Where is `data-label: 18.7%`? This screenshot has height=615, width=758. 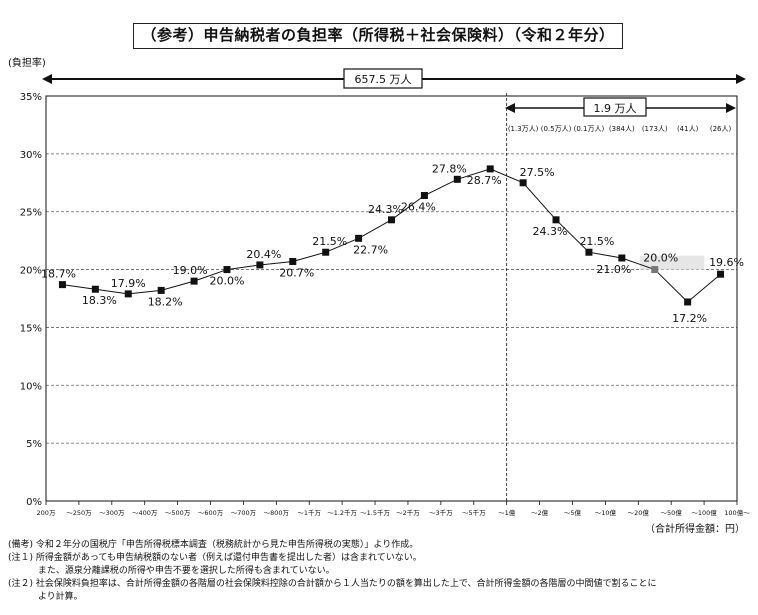
data-label: 18.7% is located at coordinates (58, 274).